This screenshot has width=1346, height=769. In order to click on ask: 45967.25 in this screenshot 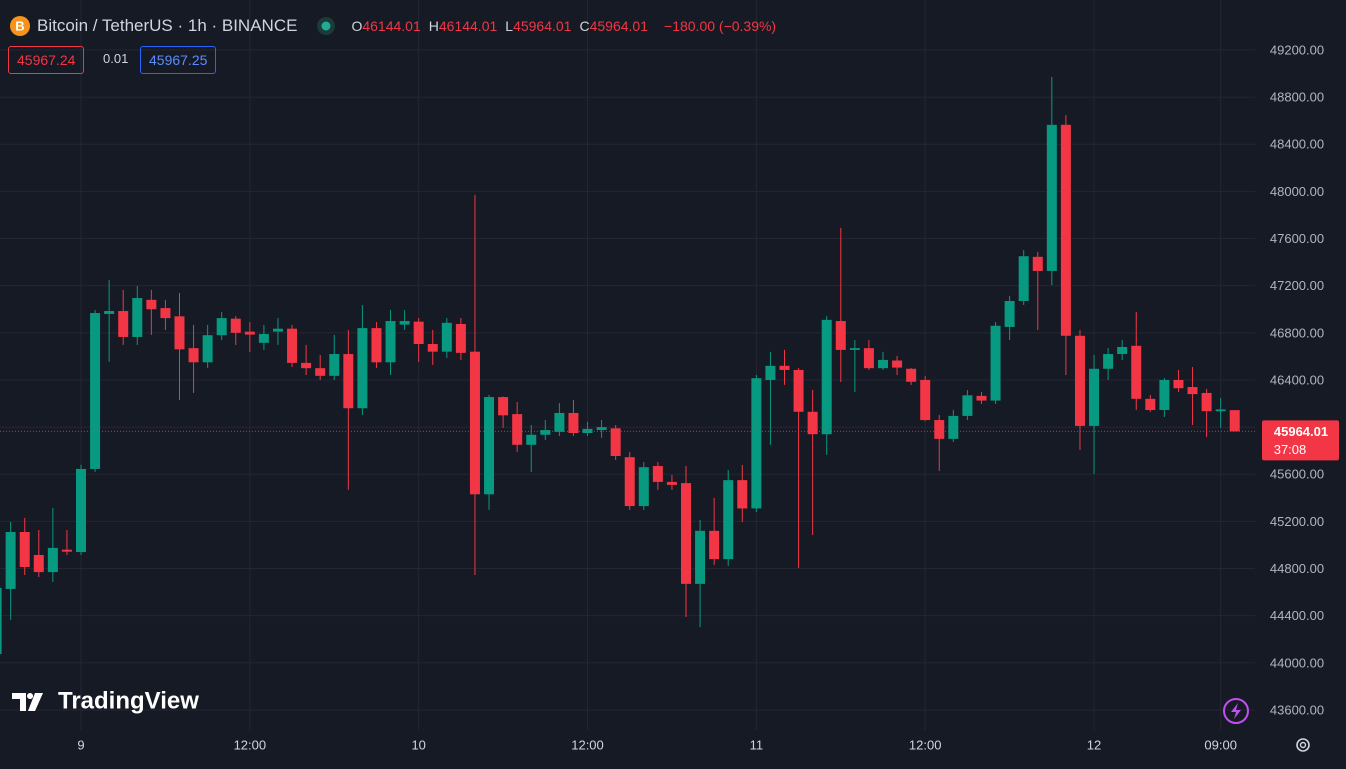, I will do `click(178, 60)`.